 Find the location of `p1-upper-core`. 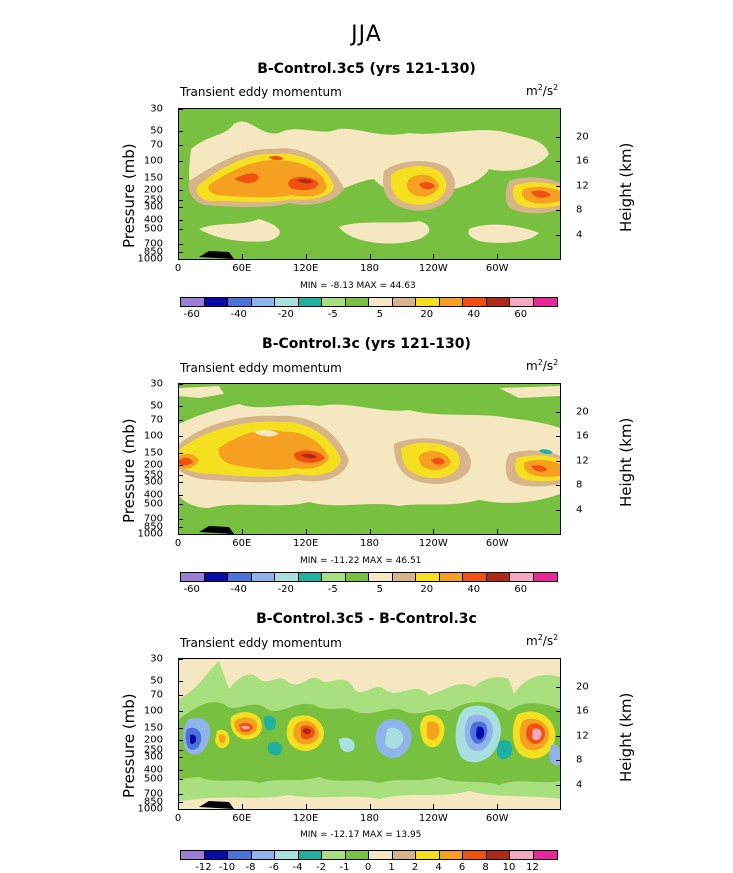

p1-upper-core is located at coordinates (276, 158).